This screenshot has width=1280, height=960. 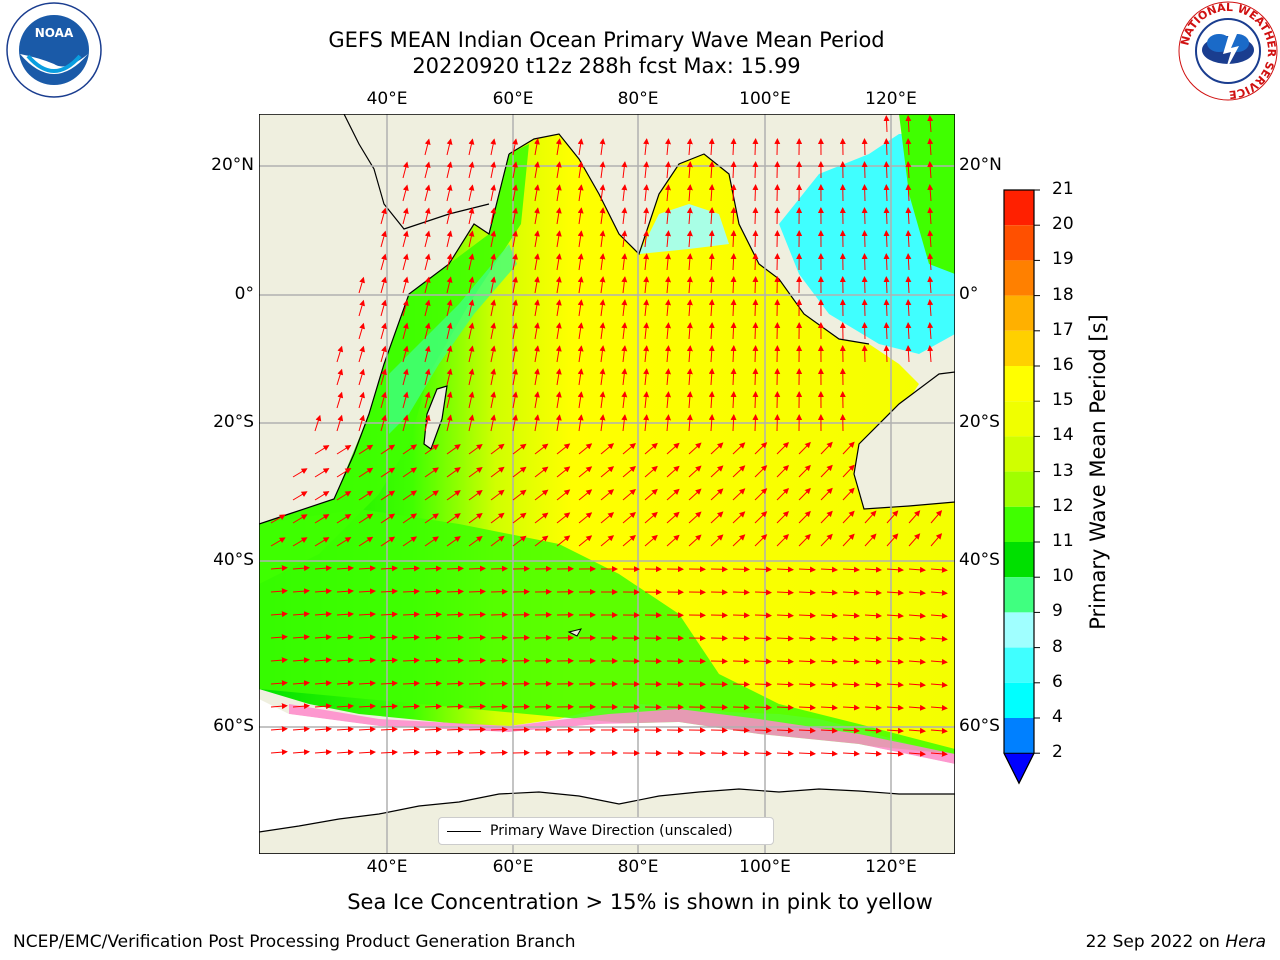 I want to click on noaa-logo-text: NOAA, so click(x=54, y=33).